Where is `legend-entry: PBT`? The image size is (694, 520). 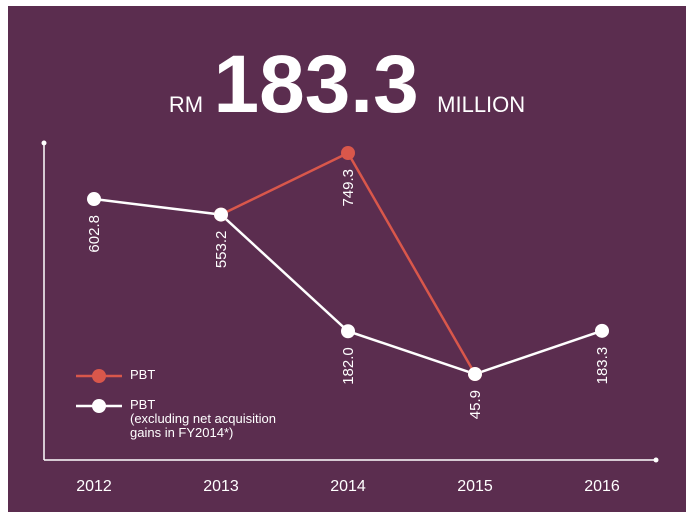
legend-entry: PBT is located at coordinates (143, 375).